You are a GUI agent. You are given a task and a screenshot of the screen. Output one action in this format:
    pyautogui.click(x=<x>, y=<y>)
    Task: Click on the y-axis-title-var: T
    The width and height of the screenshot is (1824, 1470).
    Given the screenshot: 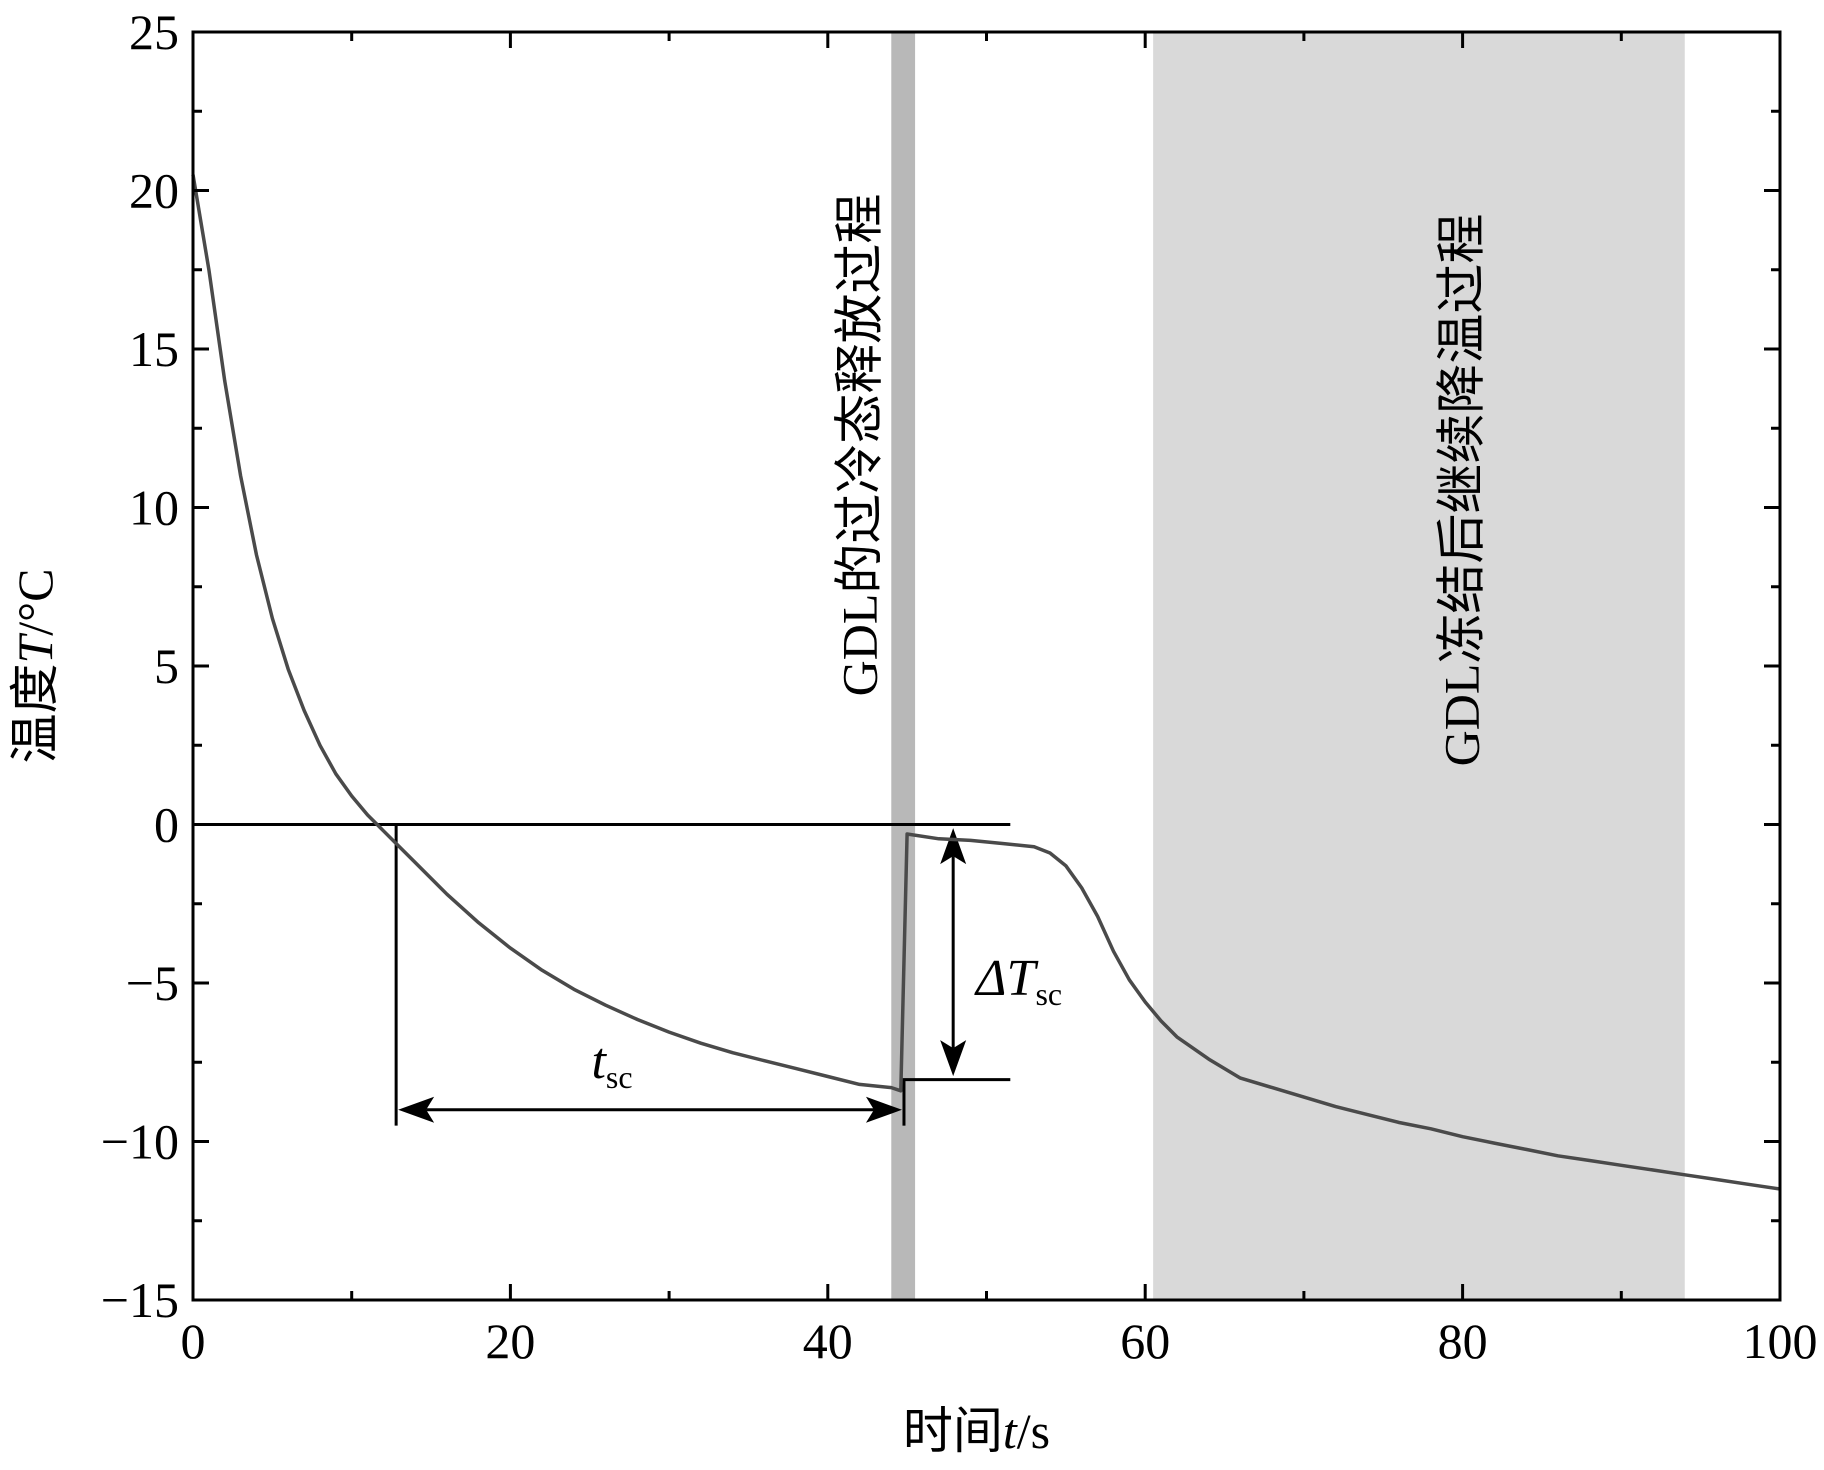 What is the action you would take?
    pyautogui.click(x=35, y=648)
    